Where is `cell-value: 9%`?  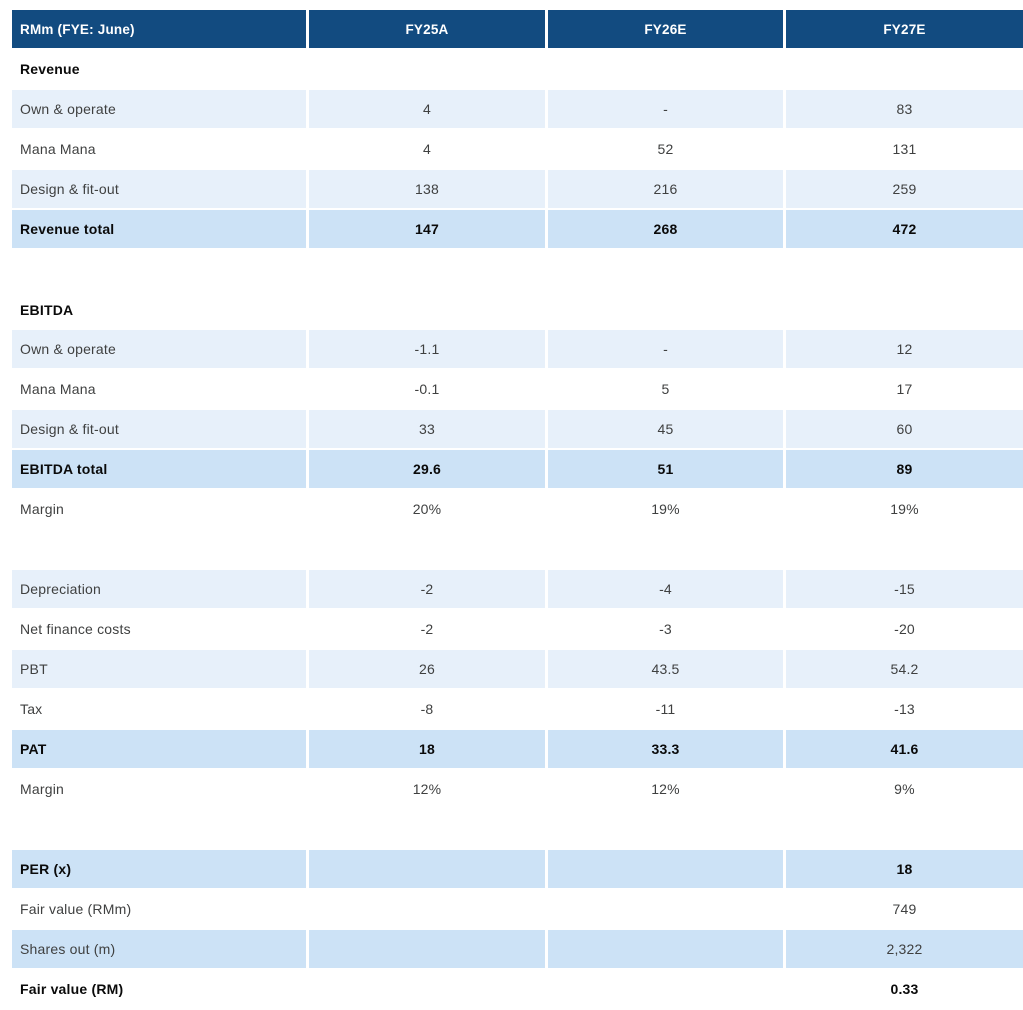
cell-value: 9% is located at coordinates (903, 789).